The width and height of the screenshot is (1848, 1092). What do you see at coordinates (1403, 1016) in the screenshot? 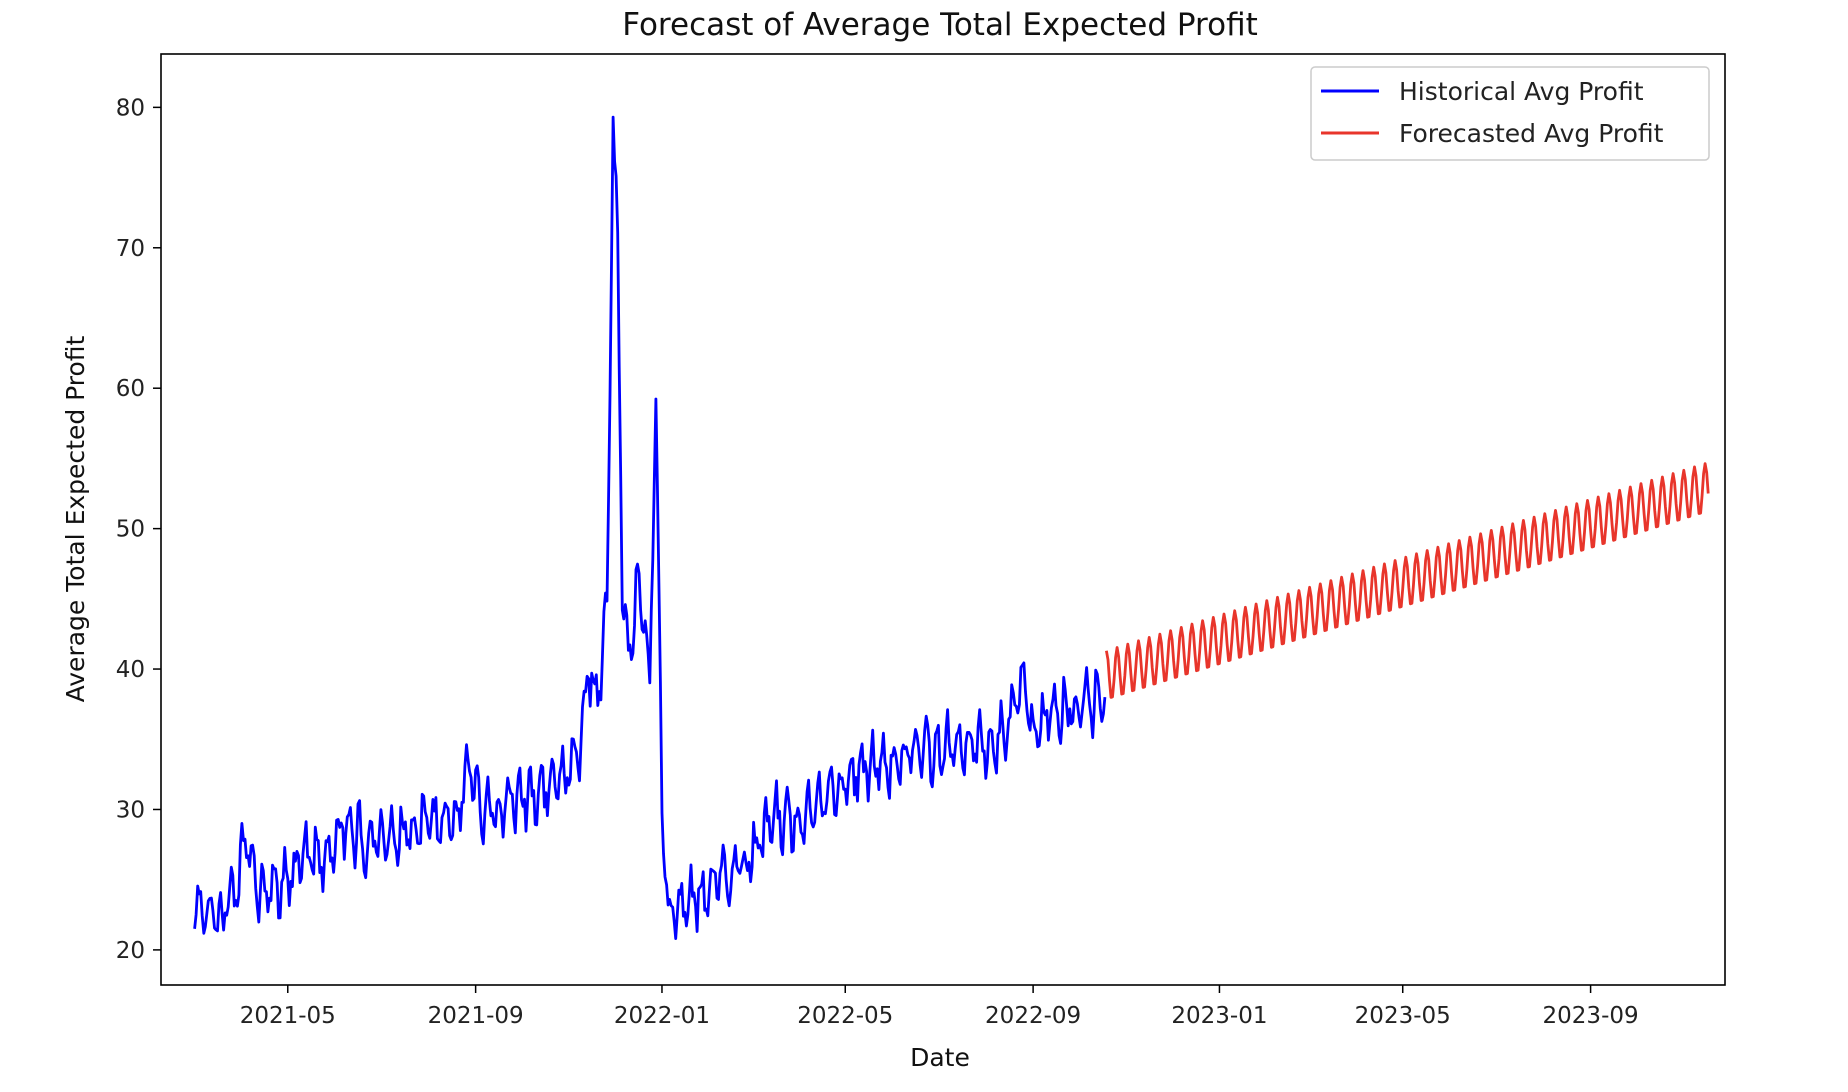
I see `x-tick-label: 2023-05` at bounding box center [1403, 1016].